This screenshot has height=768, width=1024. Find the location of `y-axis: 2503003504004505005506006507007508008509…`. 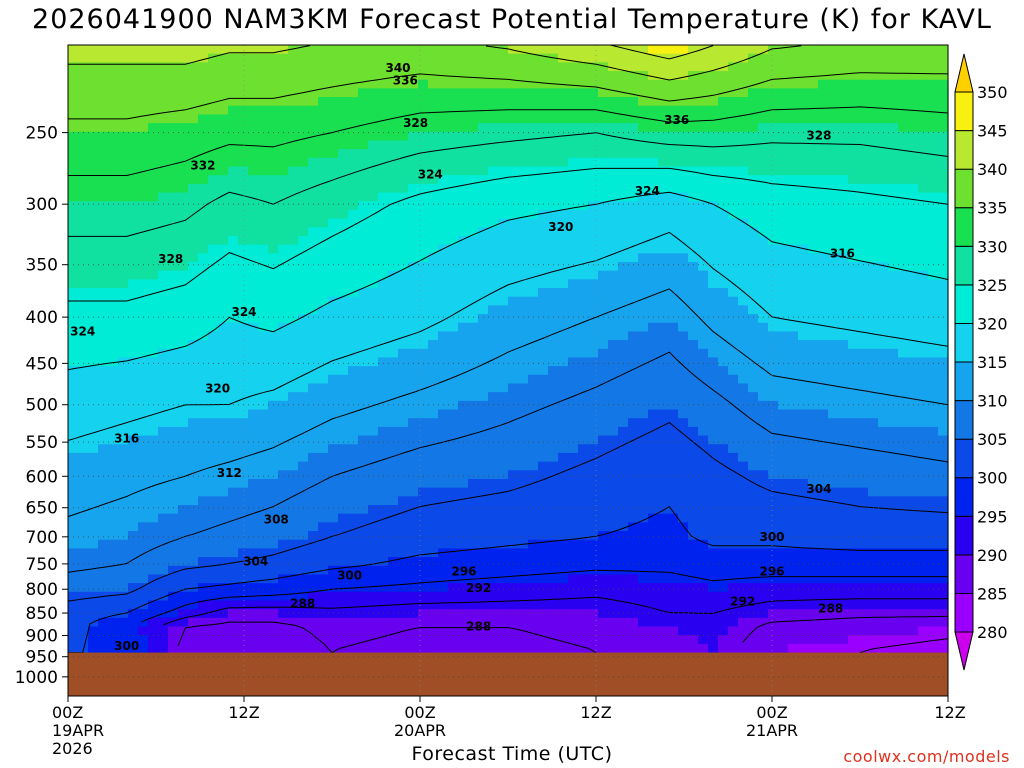

y-axis: 2503003504004505005506006507007508008509… is located at coordinates (41, 406).